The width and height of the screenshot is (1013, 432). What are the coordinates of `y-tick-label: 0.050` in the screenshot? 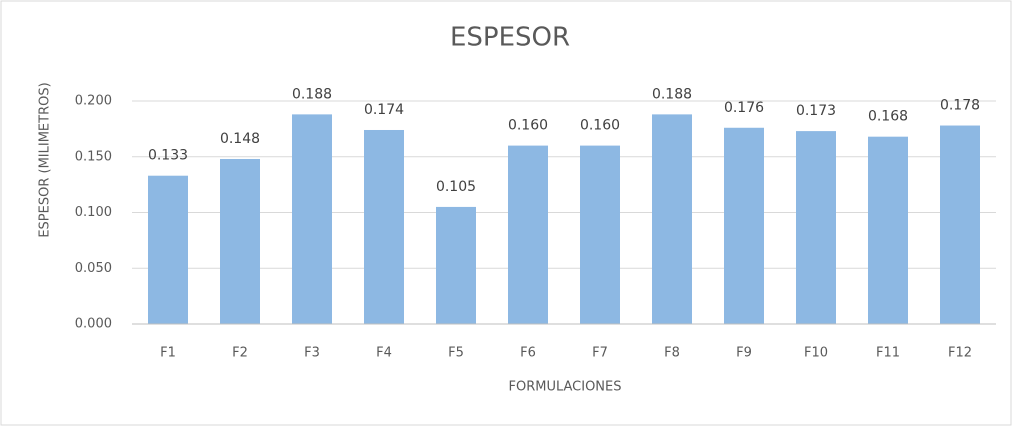 It's located at (93, 268).